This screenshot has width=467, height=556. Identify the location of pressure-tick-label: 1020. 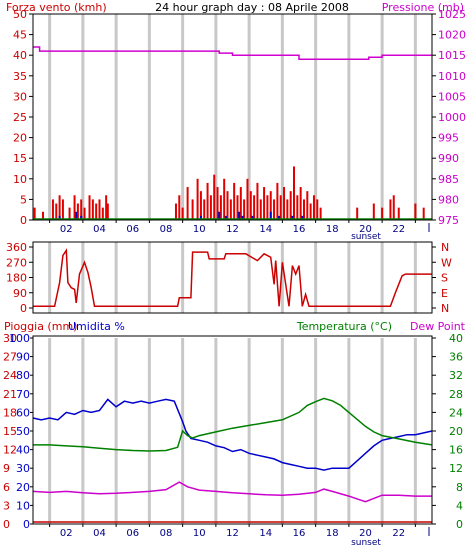
(452, 35).